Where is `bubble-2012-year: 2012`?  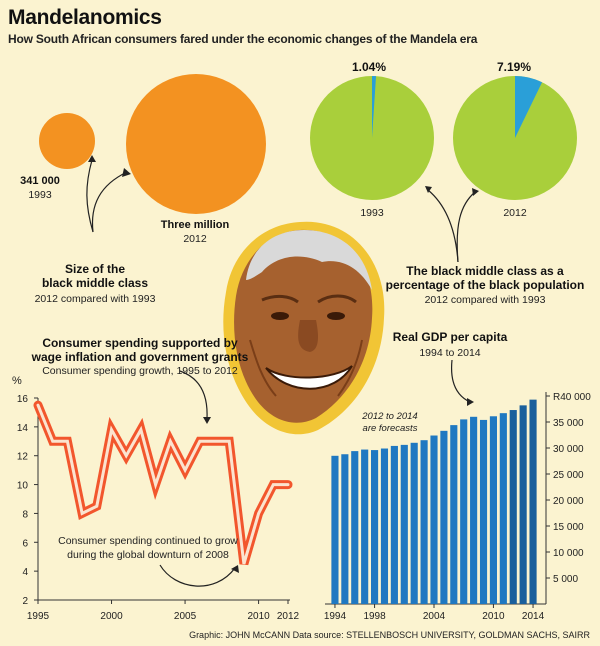 bubble-2012-year: 2012 is located at coordinates (195, 239).